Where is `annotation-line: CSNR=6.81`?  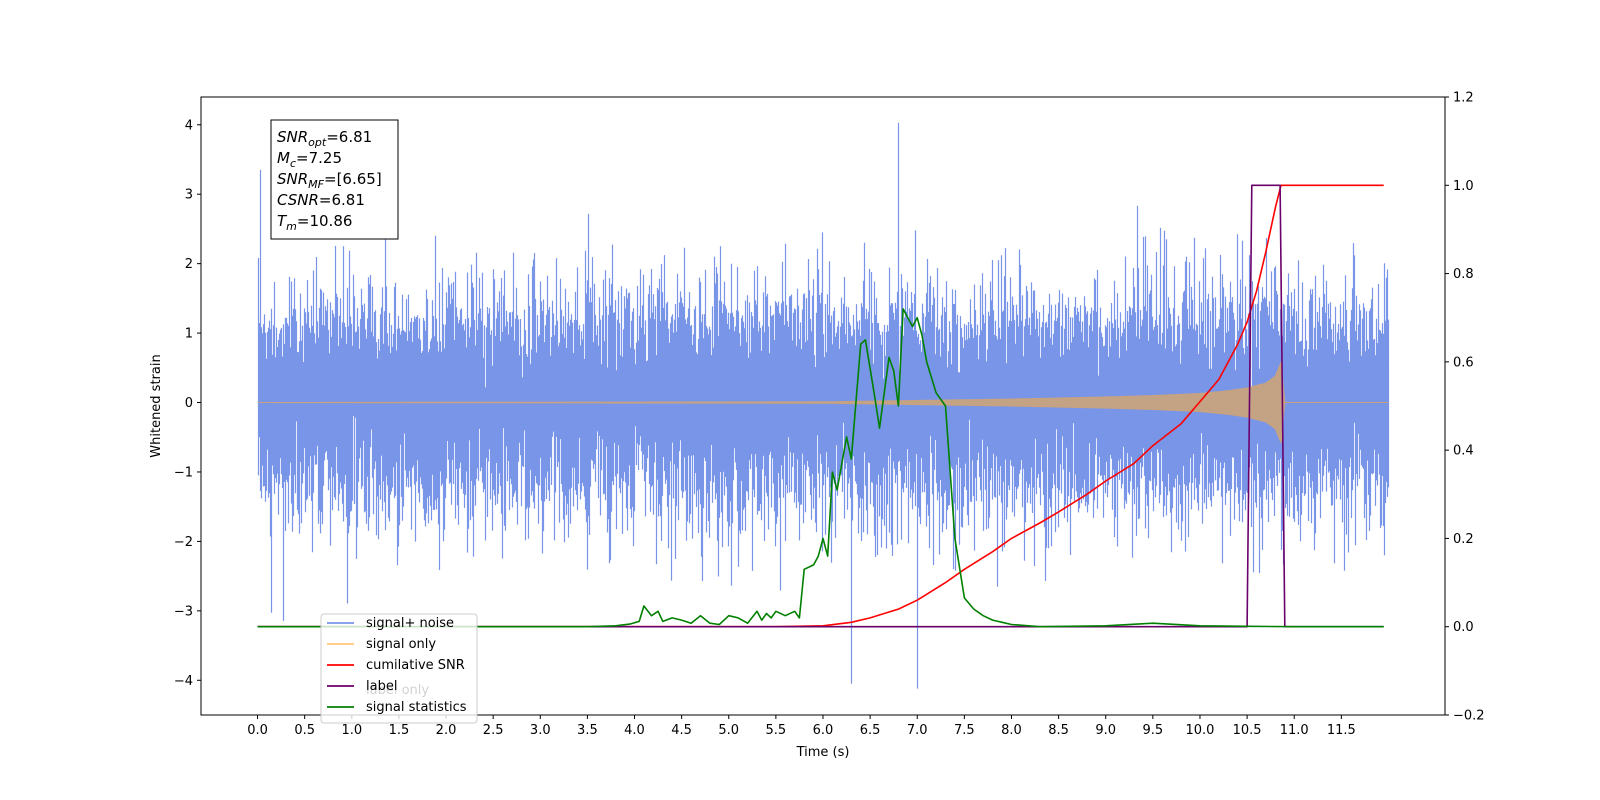 annotation-line: CSNR=6.81 is located at coordinates (321, 200).